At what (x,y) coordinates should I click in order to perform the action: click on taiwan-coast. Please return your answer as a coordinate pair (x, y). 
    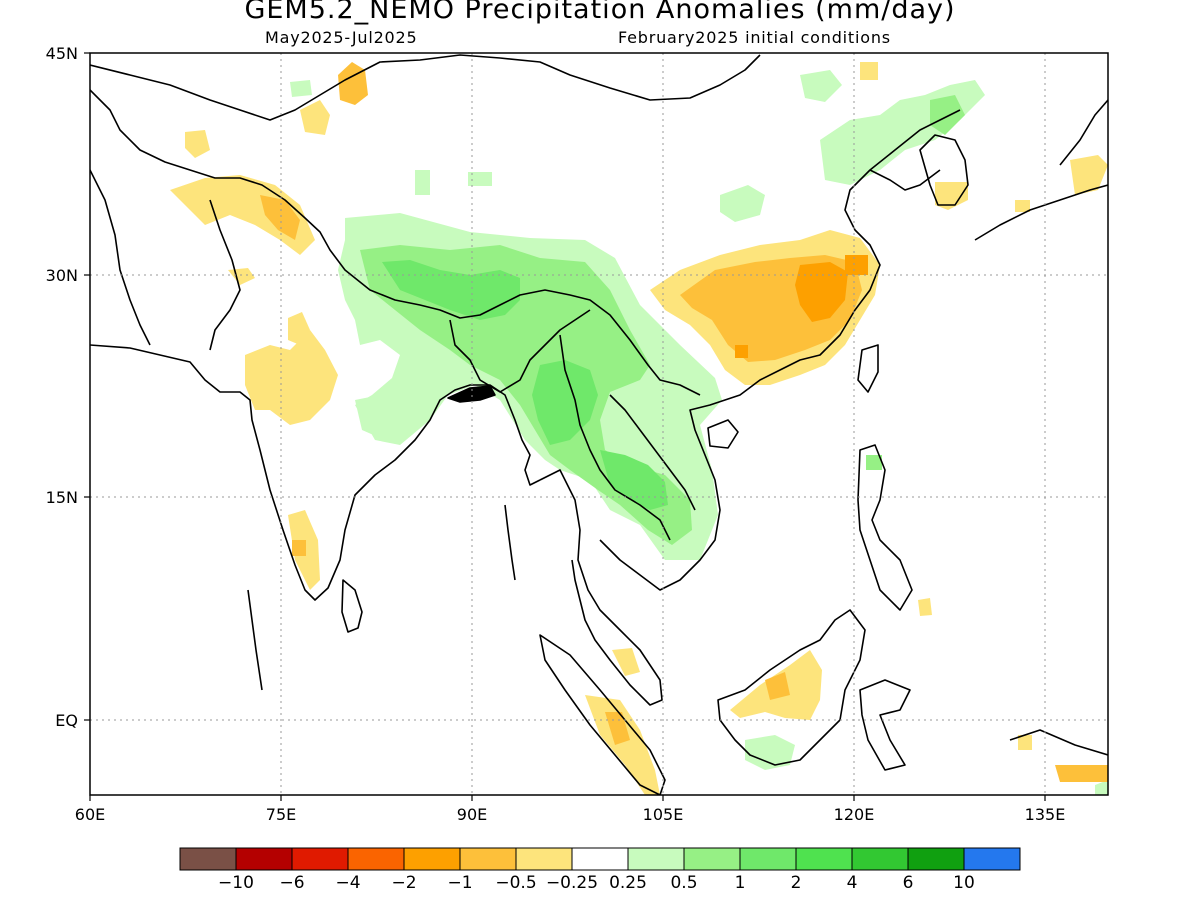
    Looking at the image, I should click on (868, 368).